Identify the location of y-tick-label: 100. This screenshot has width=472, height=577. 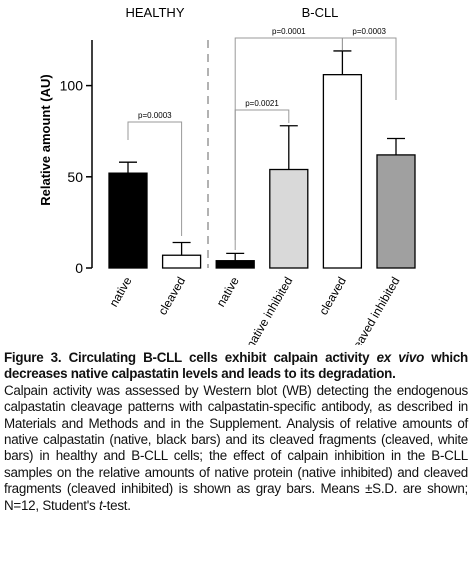
(72, 86).